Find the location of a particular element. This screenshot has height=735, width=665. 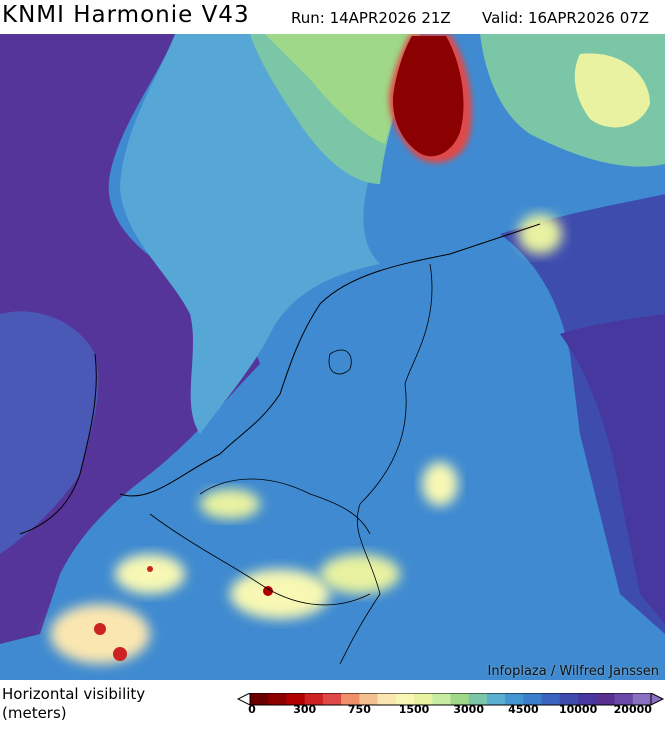

color-scale is located at coordinates (450, 699).